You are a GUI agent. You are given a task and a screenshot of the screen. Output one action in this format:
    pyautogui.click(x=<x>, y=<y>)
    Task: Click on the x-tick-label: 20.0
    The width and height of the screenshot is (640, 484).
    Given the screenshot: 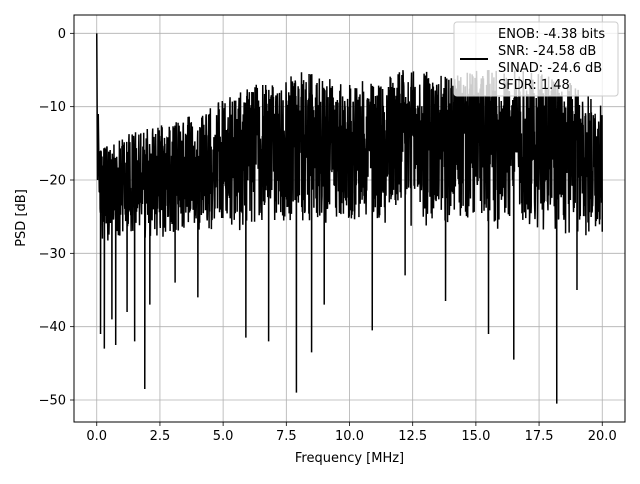 What is the action you would take?
    pyautogui.click(x=602, y=436)
    